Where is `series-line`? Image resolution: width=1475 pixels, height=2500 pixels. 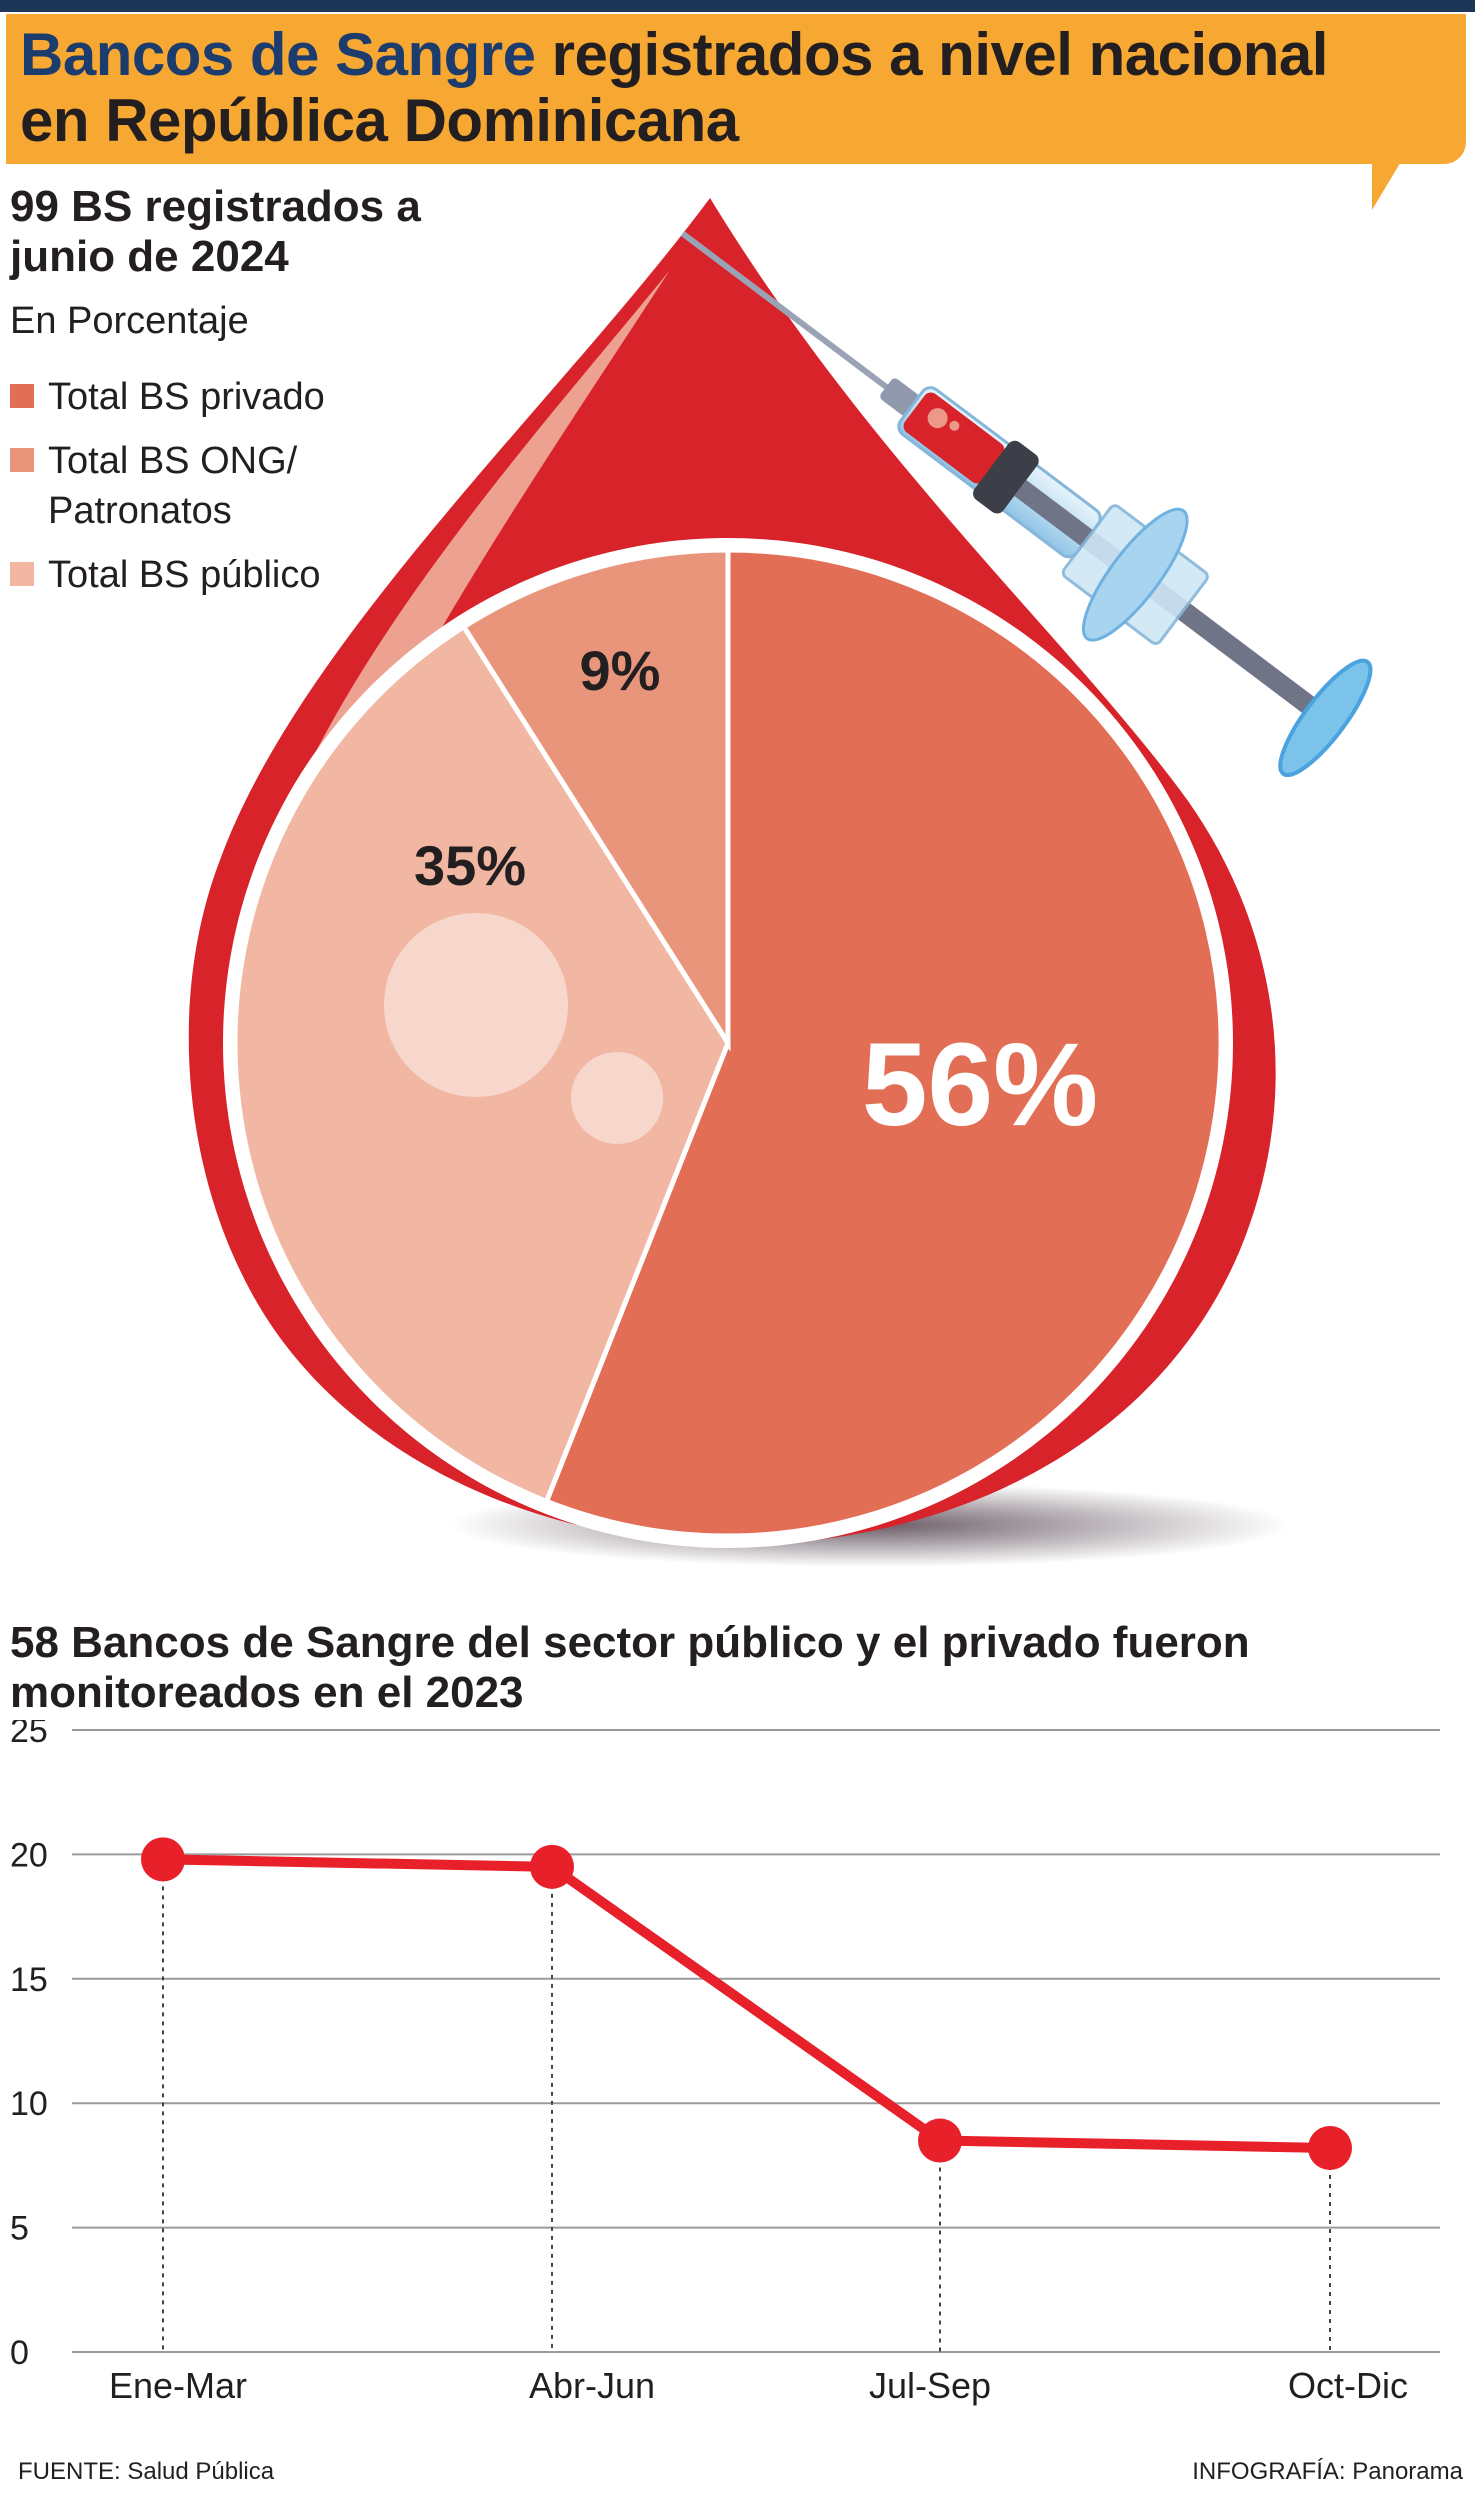
series-line is located at coordinates (746, 2003).